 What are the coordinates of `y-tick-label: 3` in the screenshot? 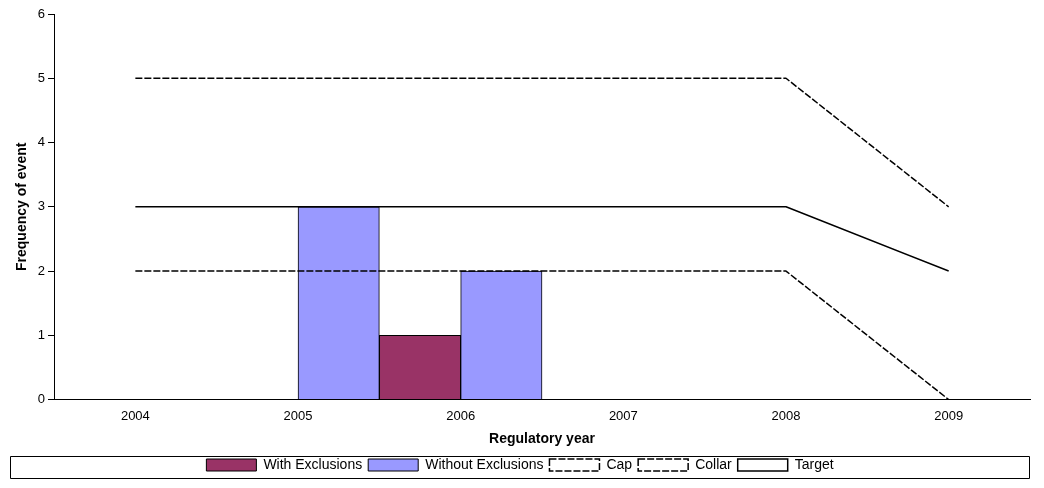 It's located at (41, 206).